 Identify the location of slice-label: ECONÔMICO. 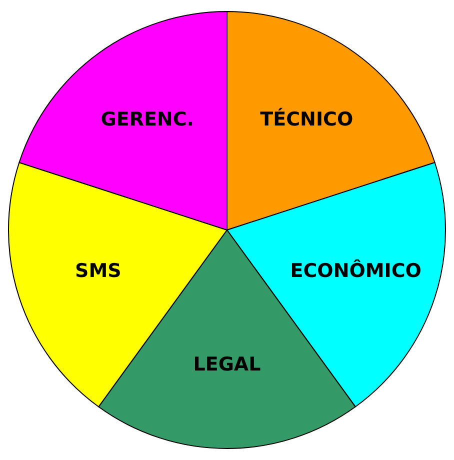
(356, 270).